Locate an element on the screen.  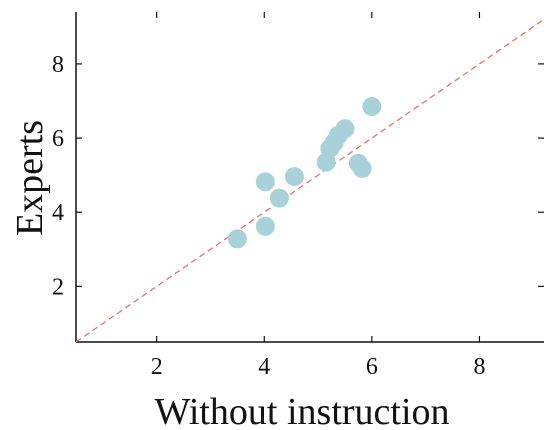
y-tick-label: 6 is located at coordinates (58, 139).